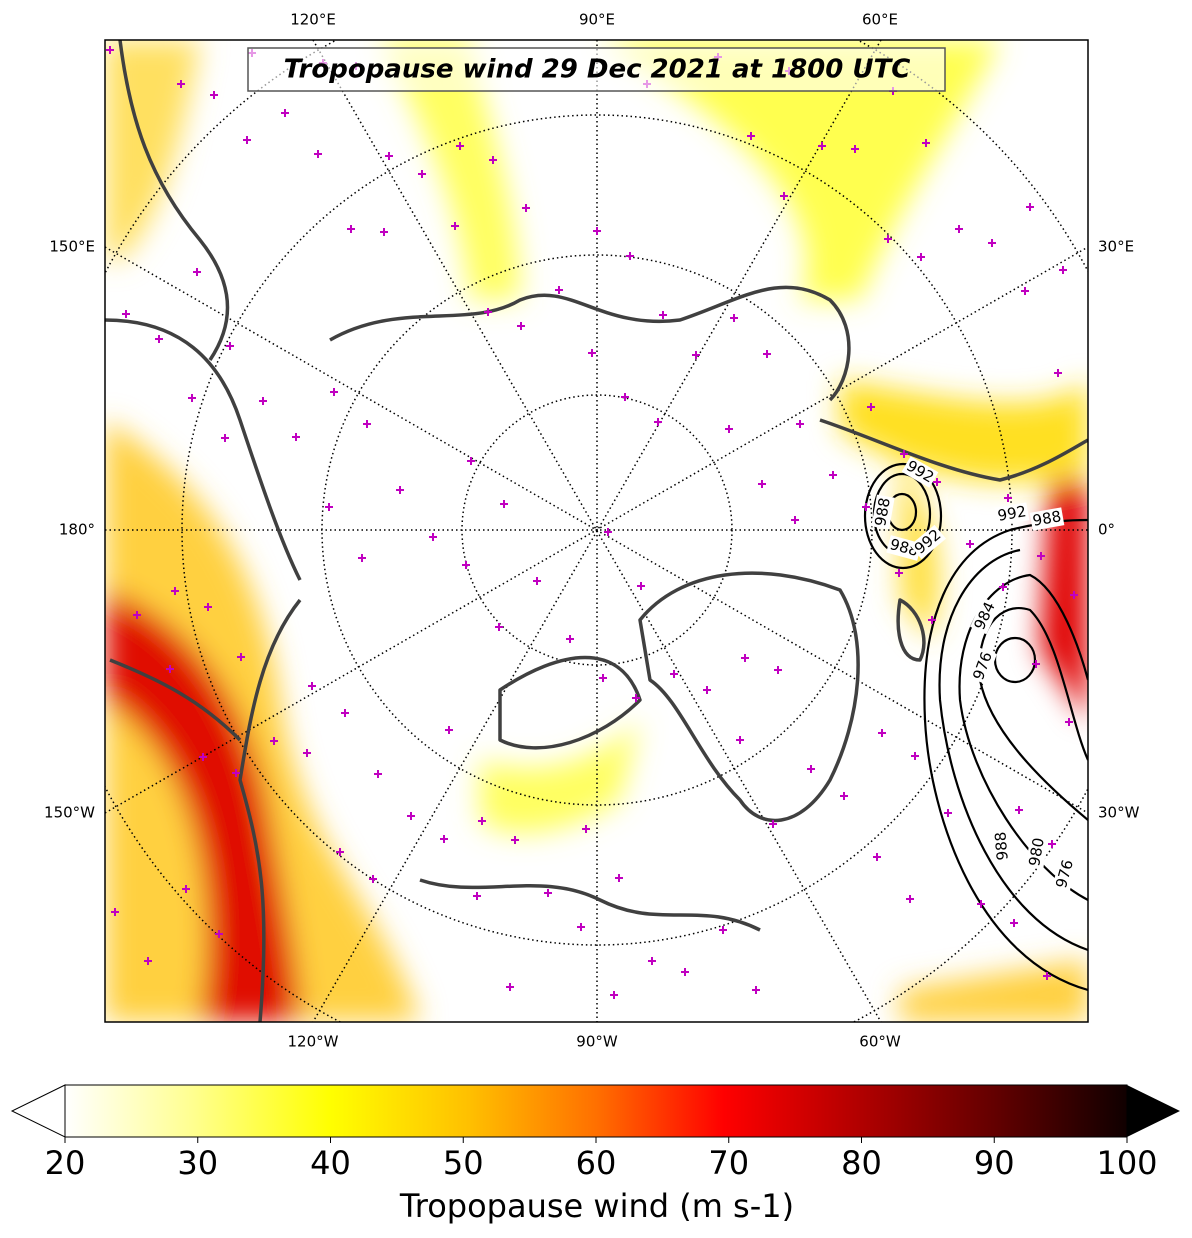 This screenshot has width=1192, height=1238. I want to click on colorbar-tick-label: 60, so click(596, 1163).